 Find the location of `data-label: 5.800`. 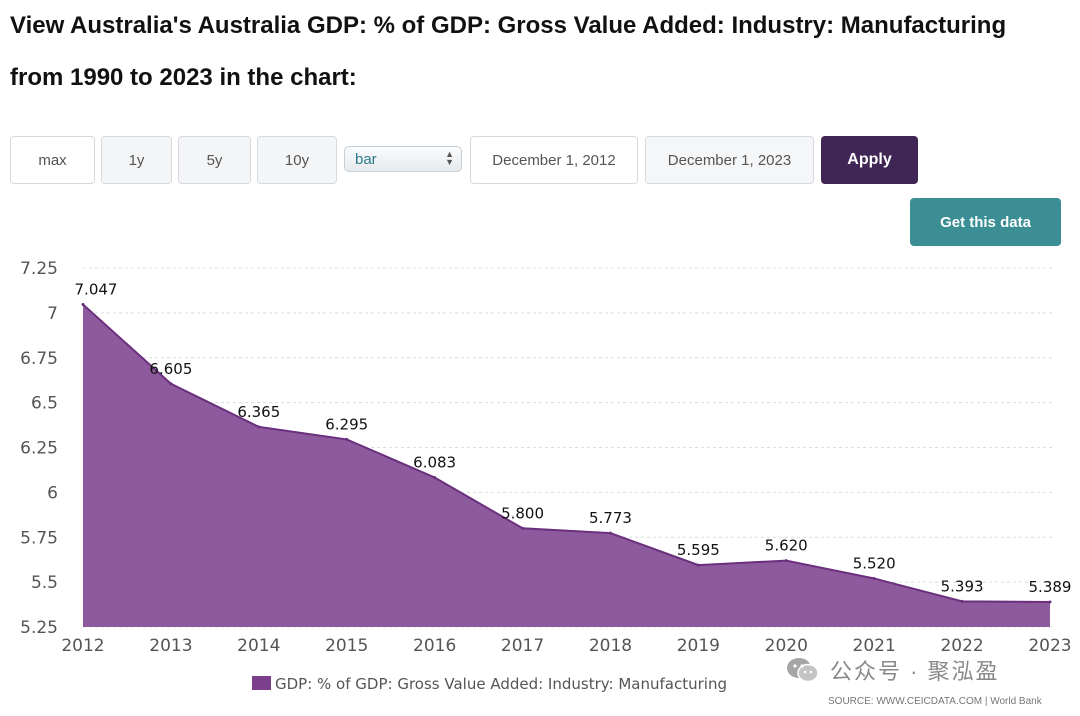

data-label: 5.800 is located at coordinates (522, 513).